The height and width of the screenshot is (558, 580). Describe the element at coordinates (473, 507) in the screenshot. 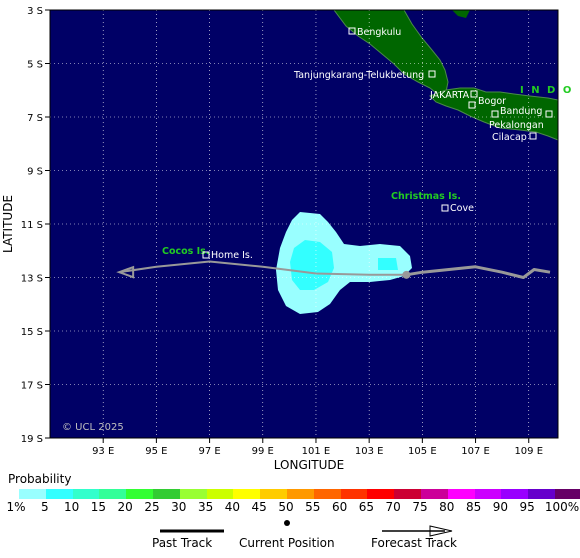

I see `legend-tick-label: 85` at that location.